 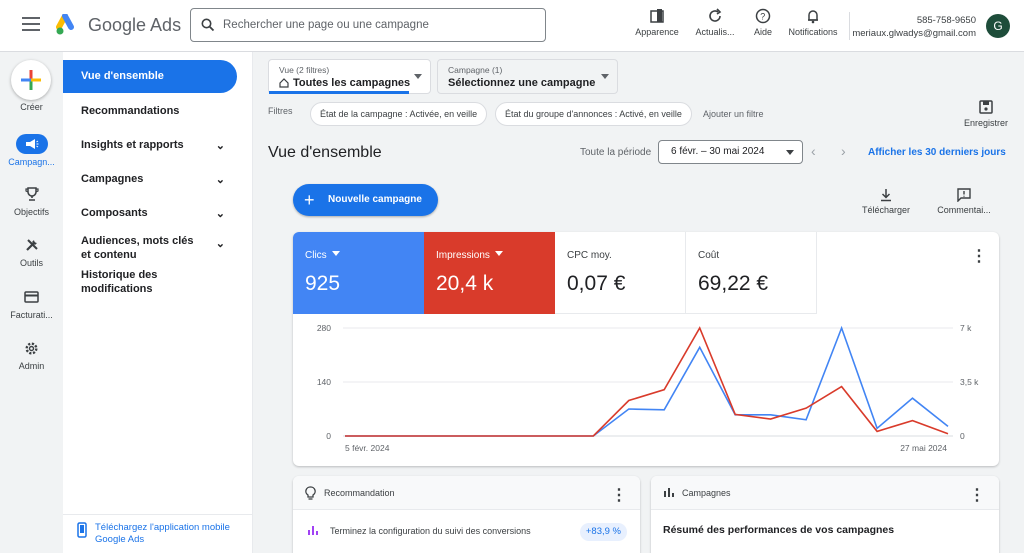 I want to click on rail-item-admin: Admin, so click(x=31, y=354).